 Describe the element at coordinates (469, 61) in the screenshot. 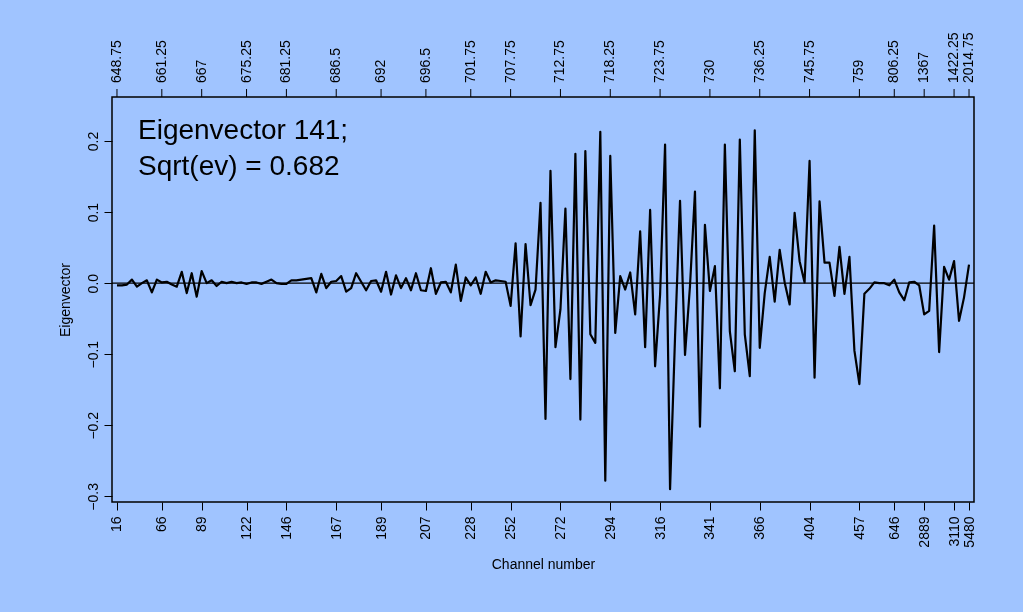

I see `annotation: 701.75` at that location.